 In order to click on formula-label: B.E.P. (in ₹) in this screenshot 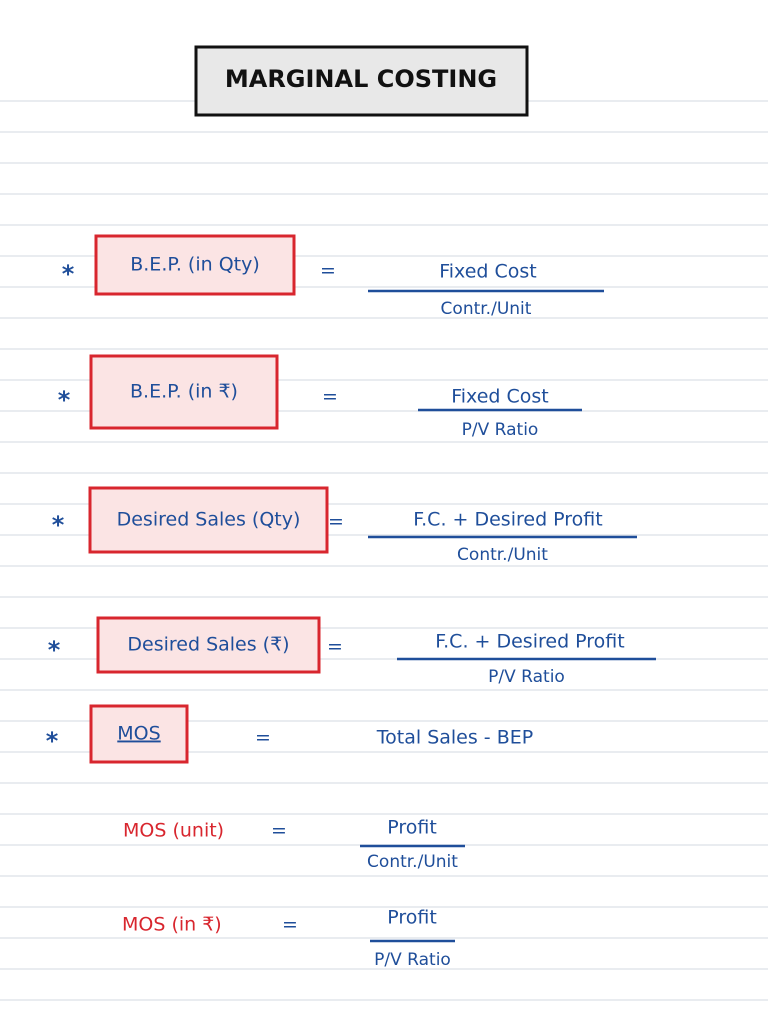, I will do `click(184, 392)`.